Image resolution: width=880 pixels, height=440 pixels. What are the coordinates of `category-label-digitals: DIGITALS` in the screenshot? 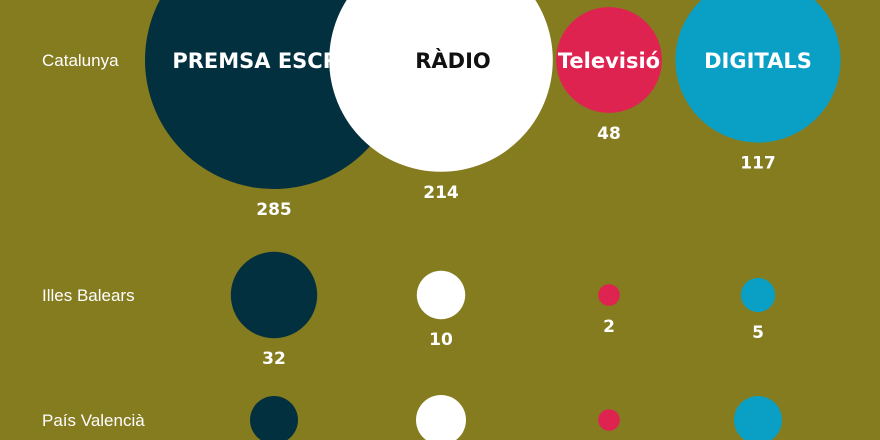 It's located at (758, 61).